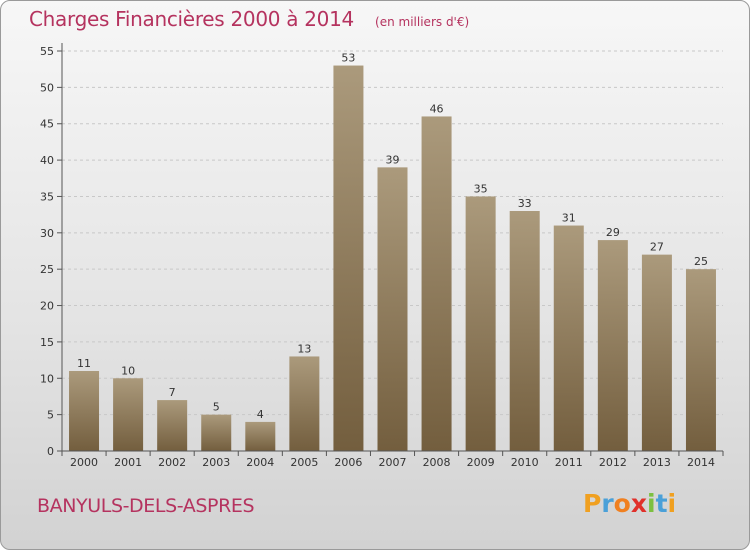 The image size is (750, 550). Describe the element at coordinates (613, 462) in the screenshot. I see `x-tick-label: 2012` at that location.